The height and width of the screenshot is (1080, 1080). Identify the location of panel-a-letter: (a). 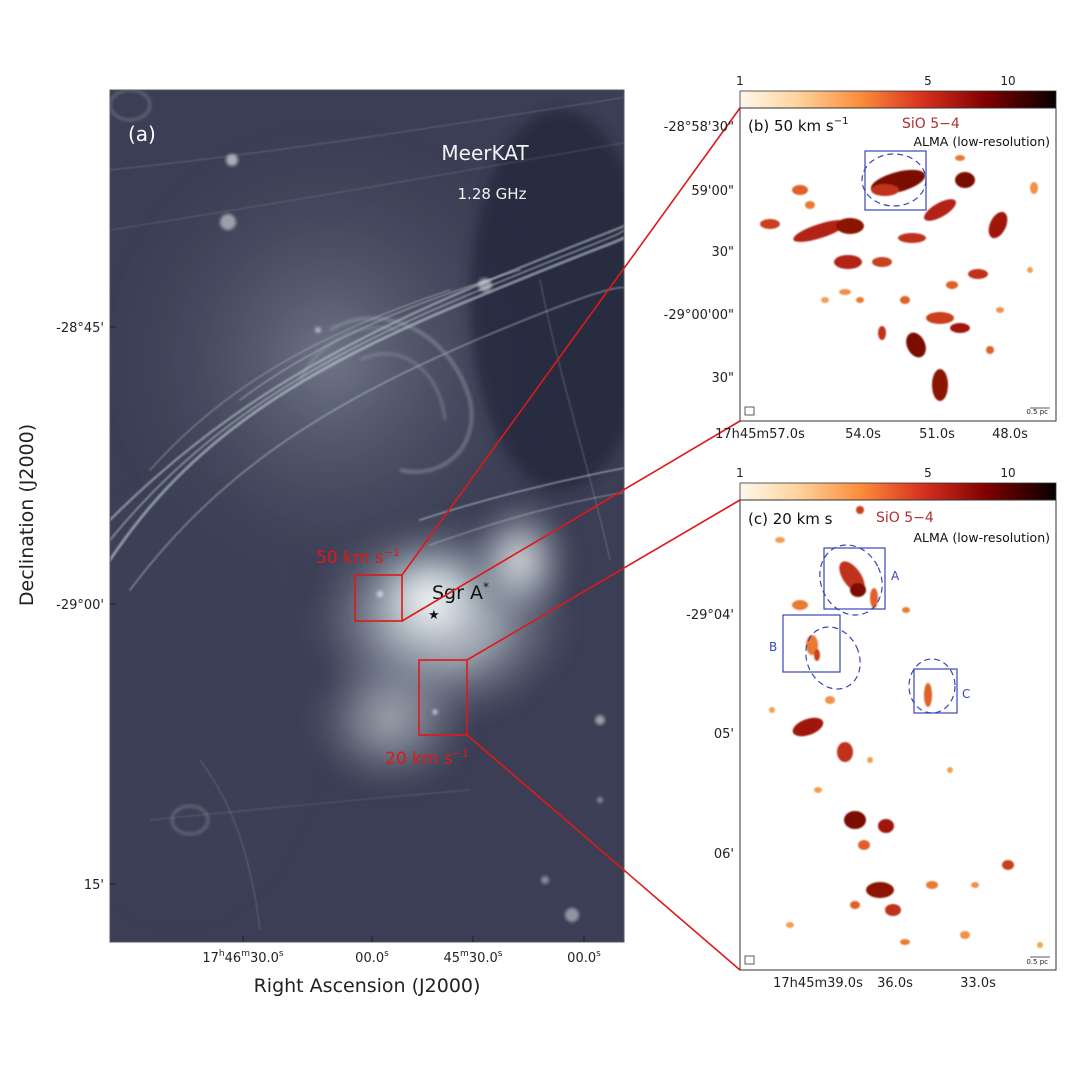
(142, 134).